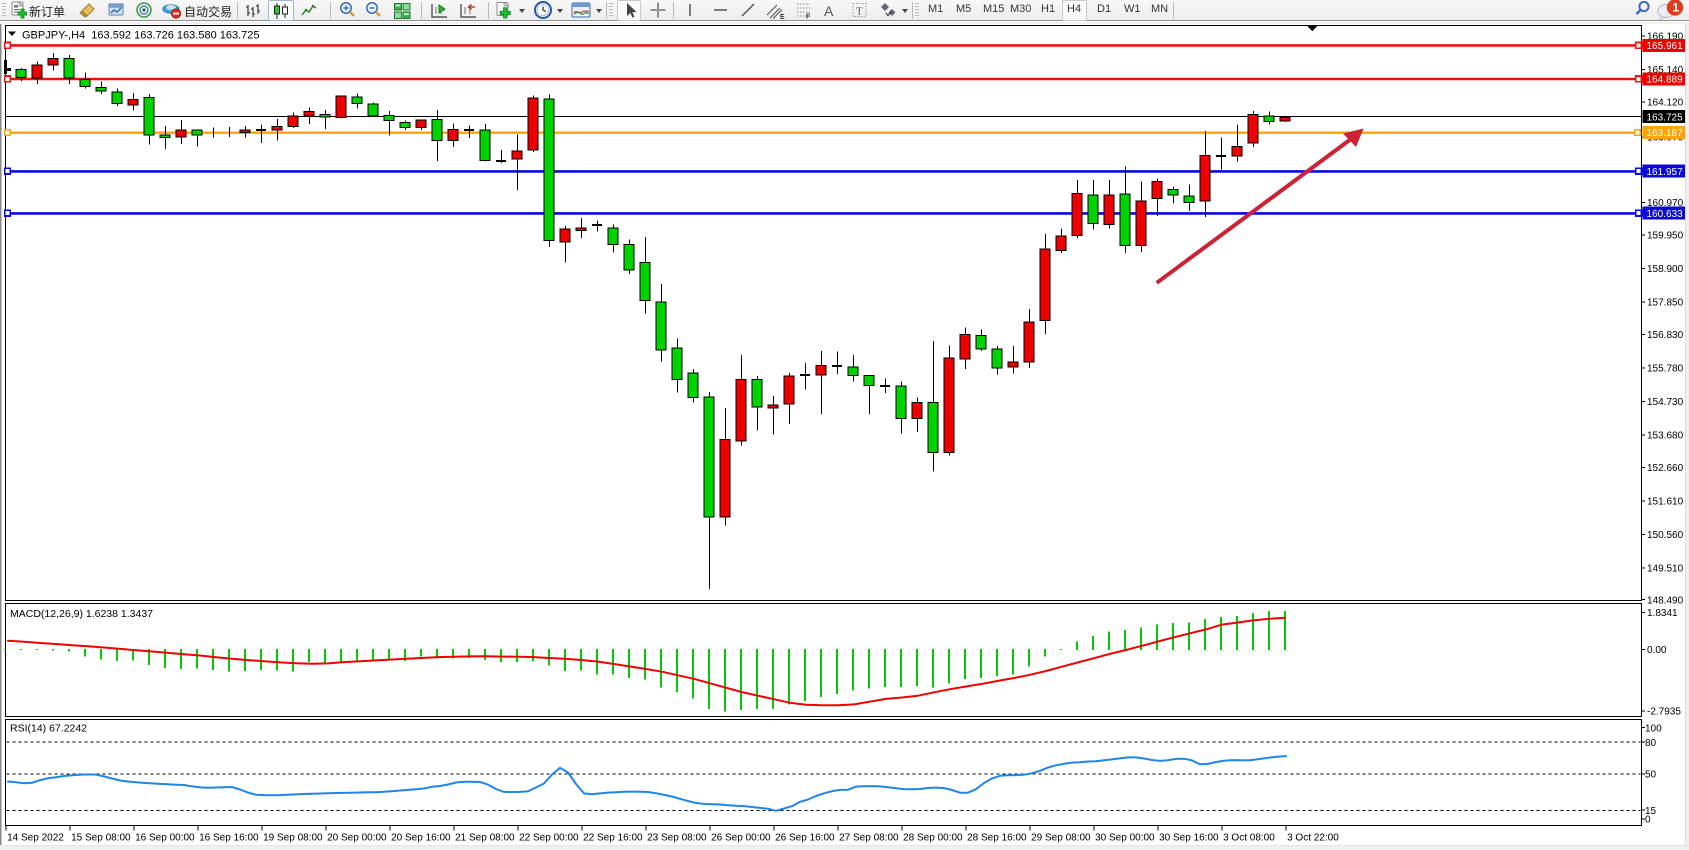  Describe the element at coordinates (1651, 743) in the screenshot. I see `svg-text: 80` at that location.